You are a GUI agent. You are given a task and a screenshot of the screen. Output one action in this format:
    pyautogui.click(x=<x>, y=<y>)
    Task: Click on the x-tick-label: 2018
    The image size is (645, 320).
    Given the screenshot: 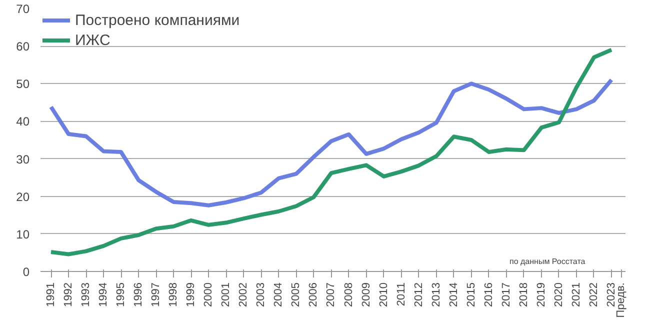 What is the action you would take?
    pyautogui.click(x=524, y=294)
    